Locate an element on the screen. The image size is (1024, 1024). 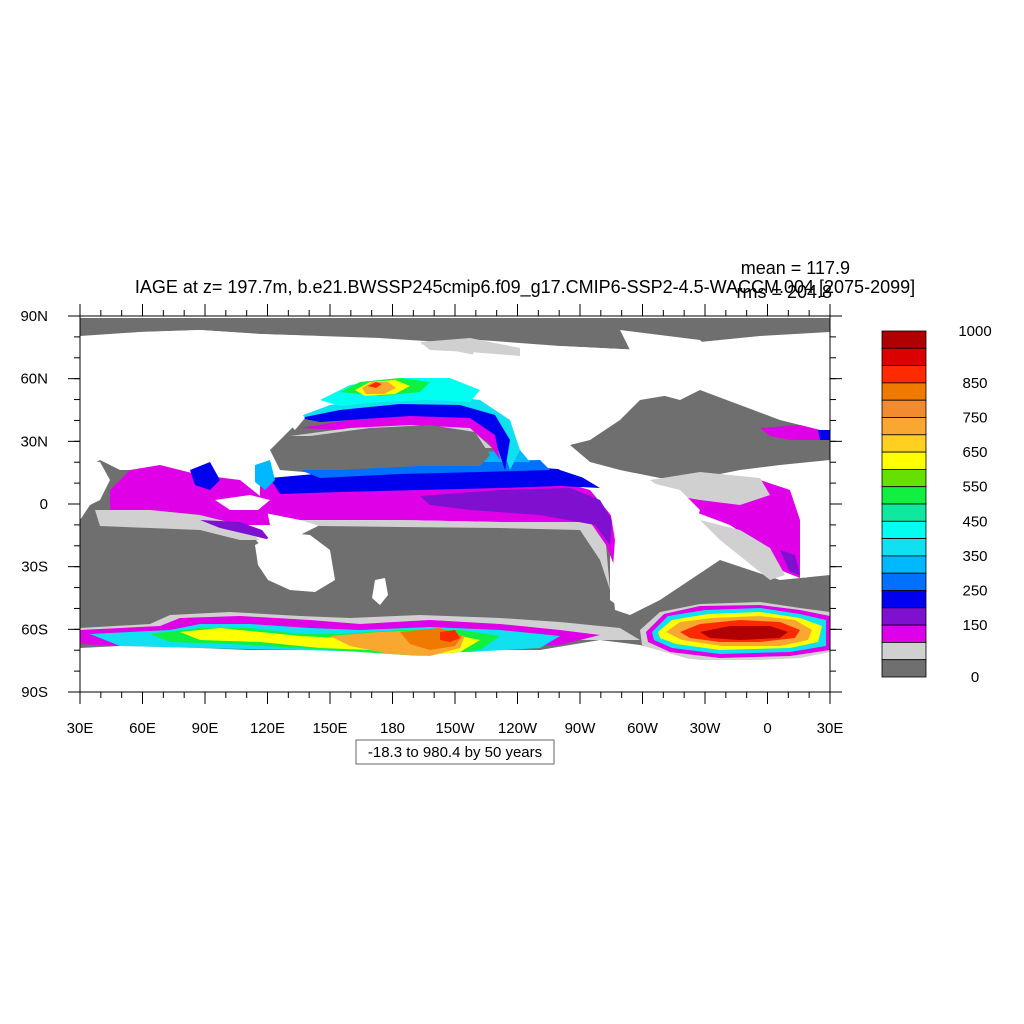
arctic-grey-strip is located at coordinates (470, 347).